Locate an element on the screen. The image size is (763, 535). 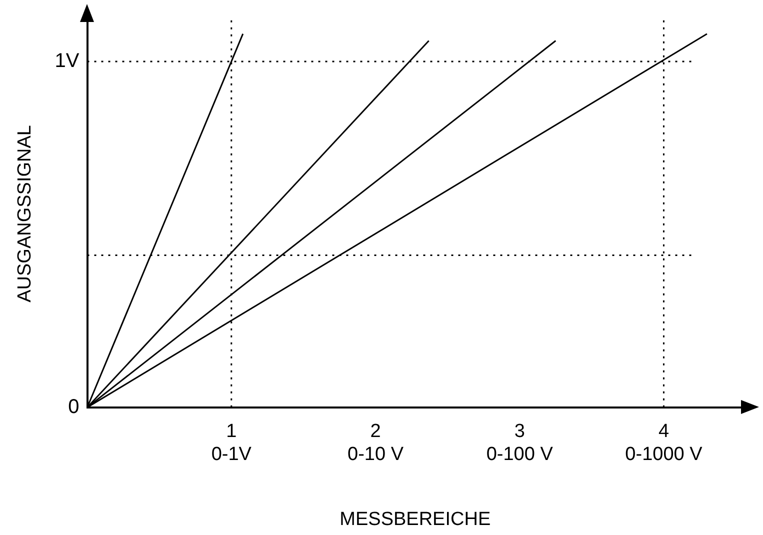
x-tick-label: 1 is located at coordinates (231, 431).